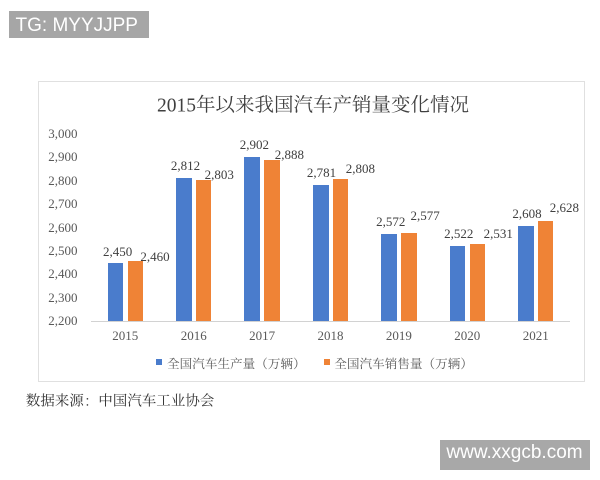  What do you see at coordinates (176, 105) in the screenshot?
I see `svg-text: 2015` at bounding box center [176, 105].